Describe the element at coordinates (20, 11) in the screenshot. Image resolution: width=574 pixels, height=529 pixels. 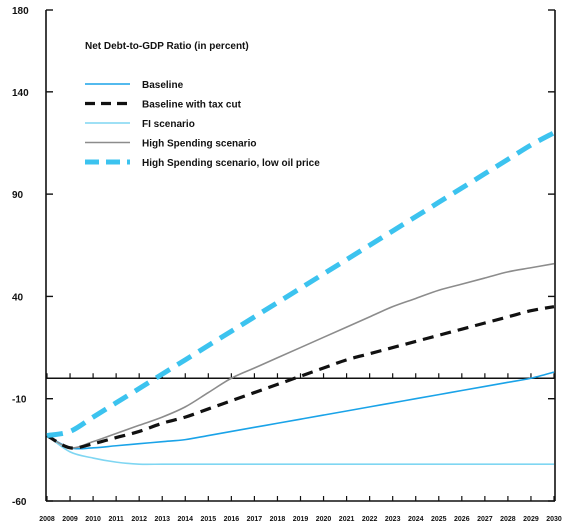
I see `y-tick-label: 180` at that location.